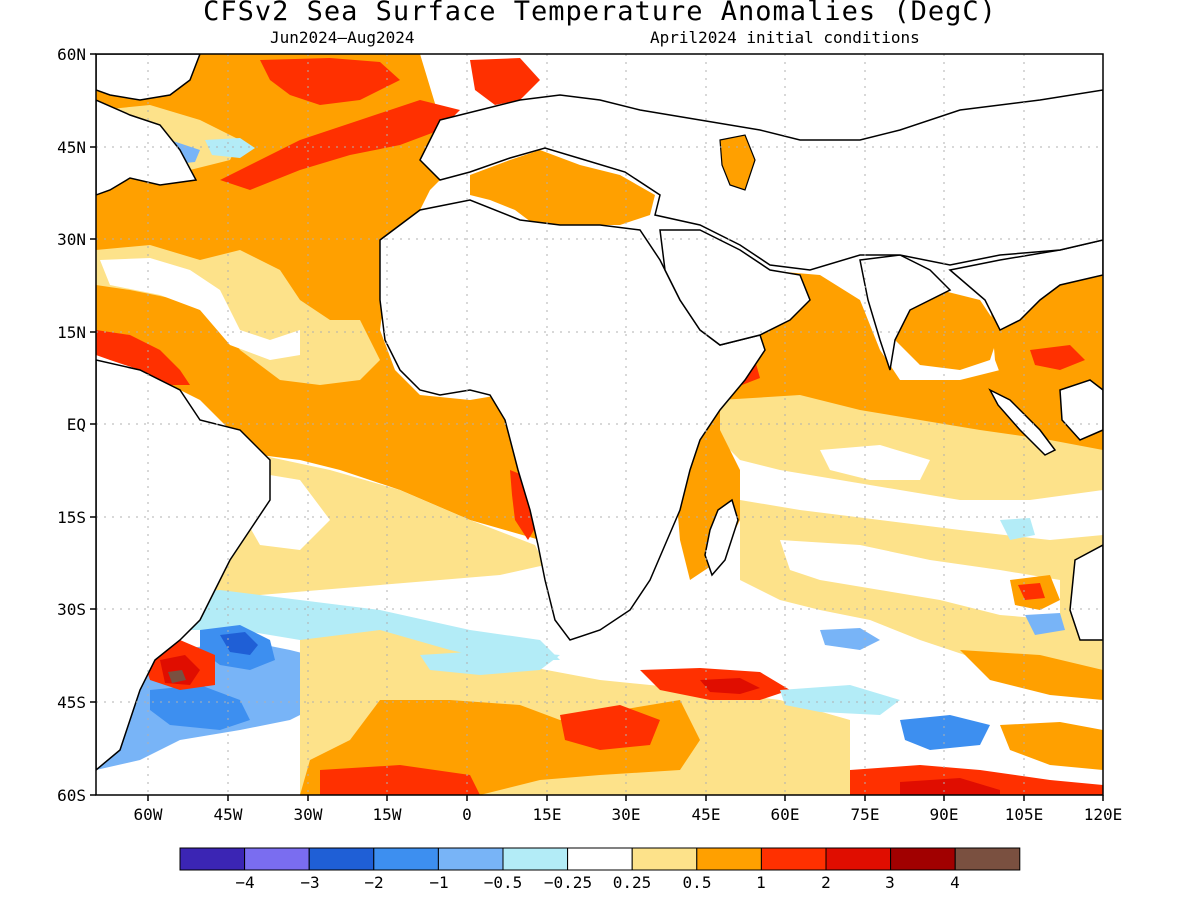  What do you see at coordinates (785, 37) in the screenshot?
I see `initial-conditions: April2024 initial conditions` at bounding box center [785, 37].